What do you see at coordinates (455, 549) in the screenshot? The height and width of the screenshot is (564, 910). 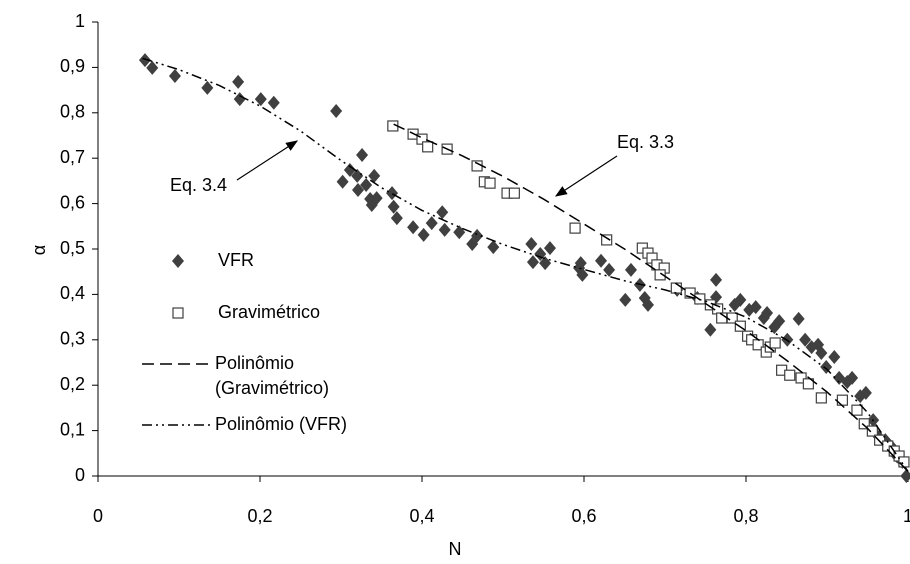 I see `x-axis-label: N` at bounding box center [455, 549].